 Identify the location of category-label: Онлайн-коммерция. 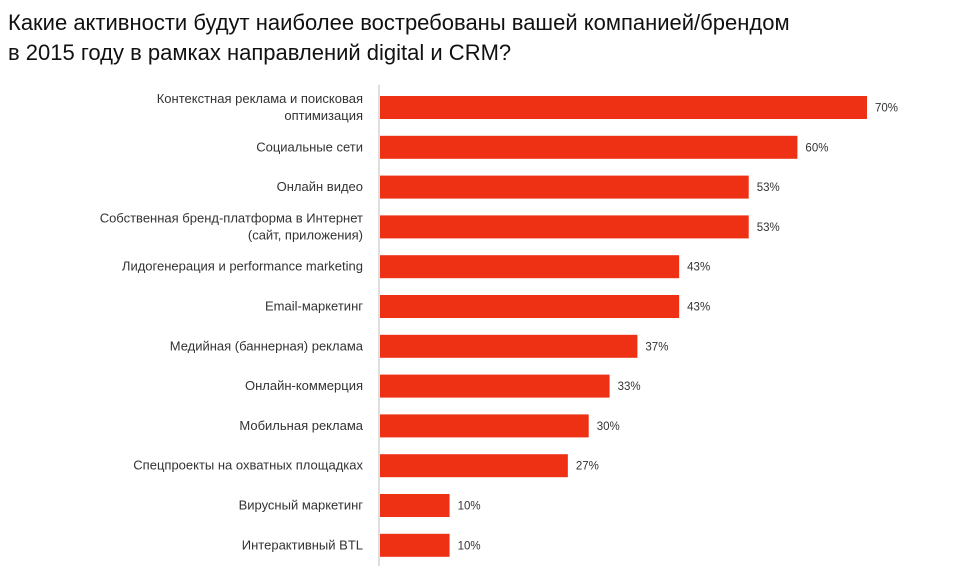
(304, 385).